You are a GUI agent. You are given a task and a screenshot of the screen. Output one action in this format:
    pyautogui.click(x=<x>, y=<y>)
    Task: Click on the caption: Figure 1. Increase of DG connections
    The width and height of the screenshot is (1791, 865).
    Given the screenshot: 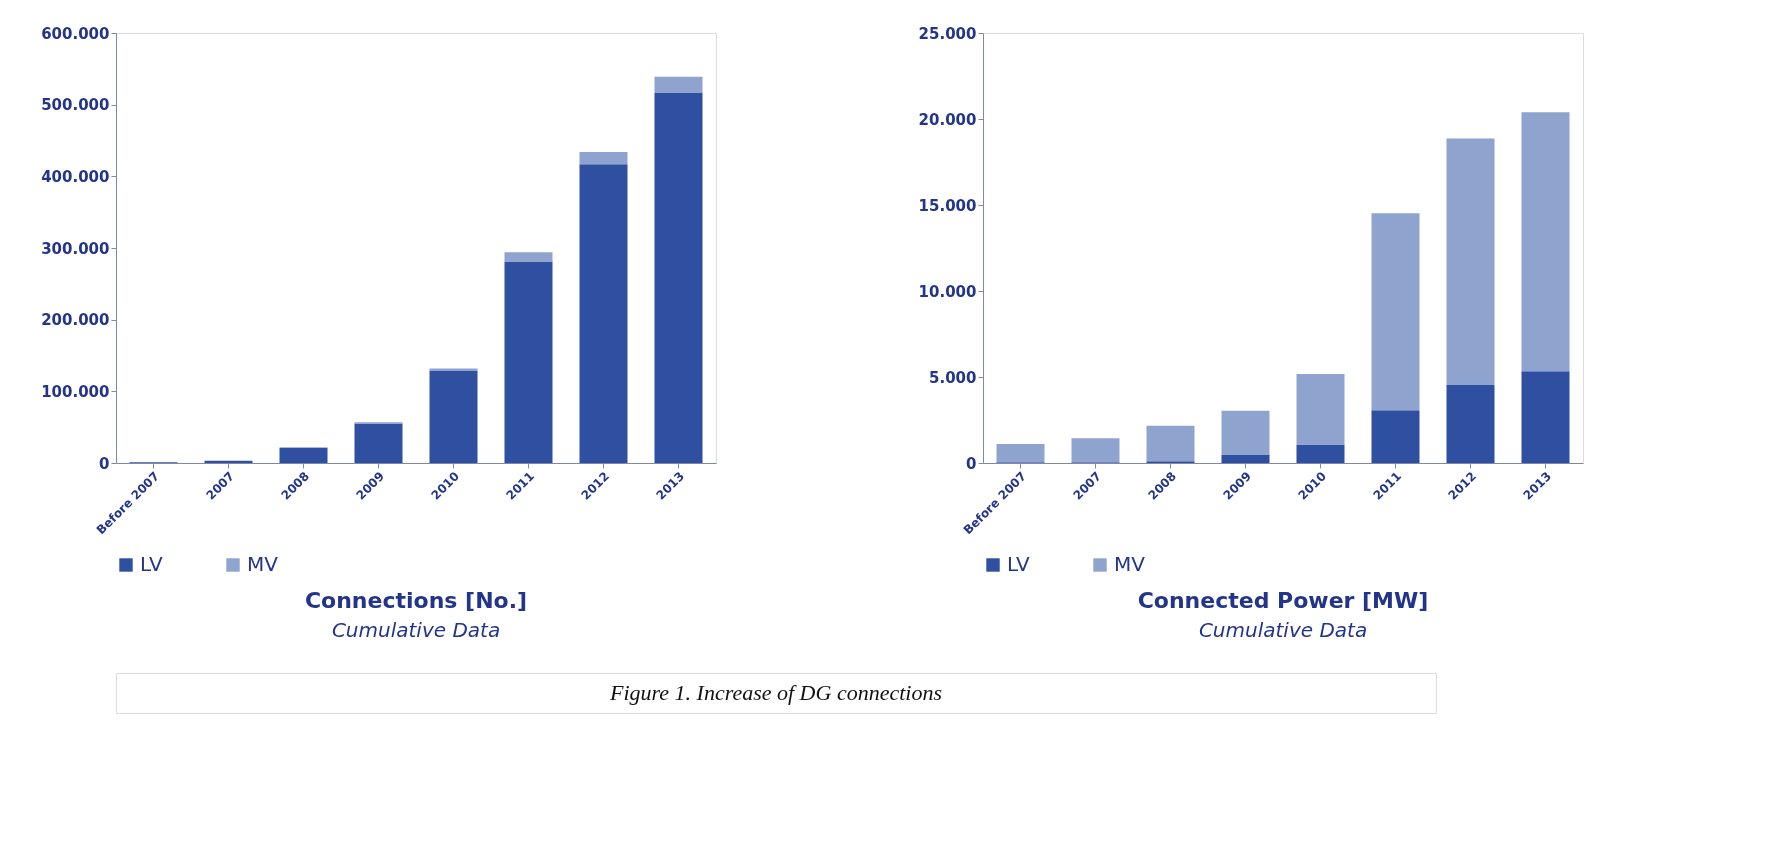 What is the action you would take?
    pyautogui.click(x=775, y=692)
    